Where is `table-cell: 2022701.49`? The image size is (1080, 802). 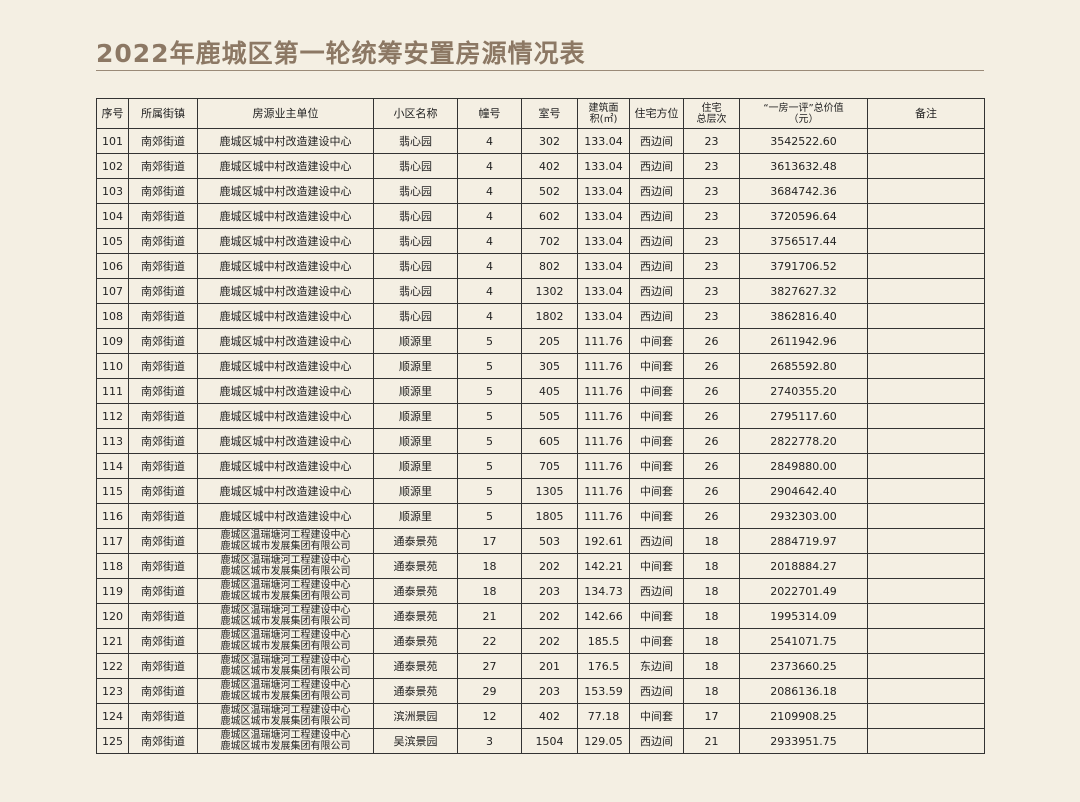 table-cell: 2022701.49 is located at coordinates (803, 591).